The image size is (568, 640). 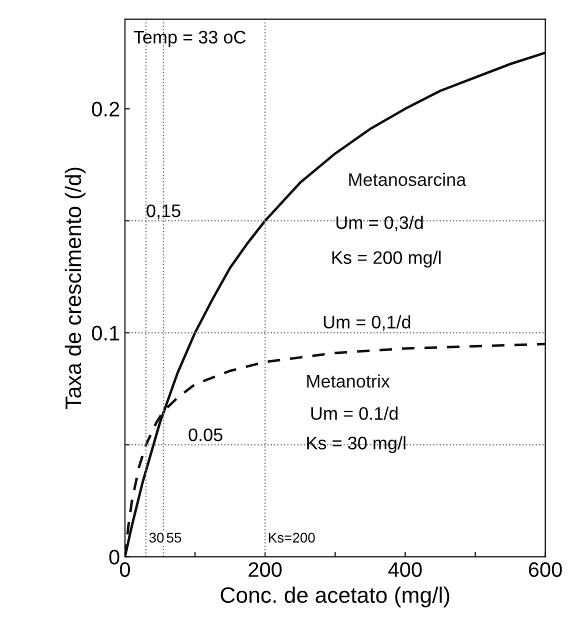 What do you see at coordinates (405, 569) in the screenshot?
I see `x-tick-label: 400` at bounding box center [405, 569].